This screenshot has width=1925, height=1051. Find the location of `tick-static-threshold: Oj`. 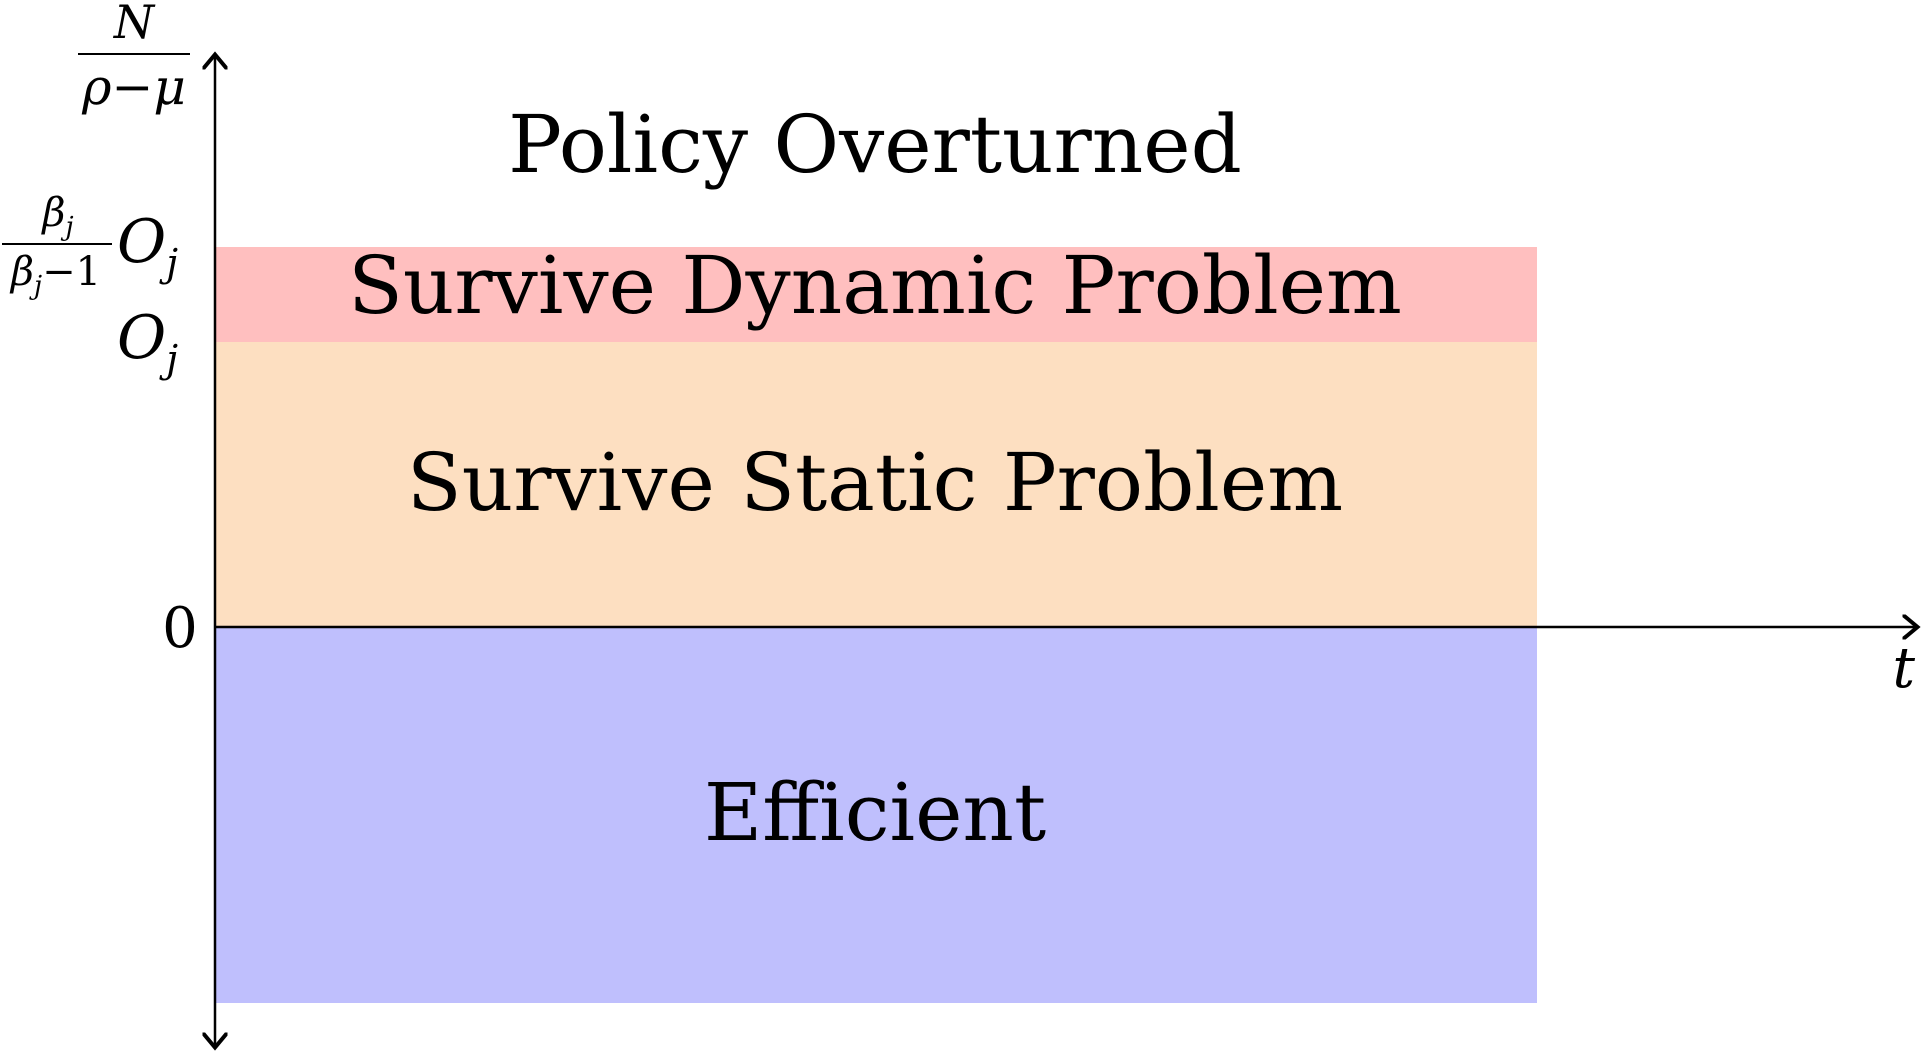

tick-static-threshold: Oj is located at coordinates (147, 342).